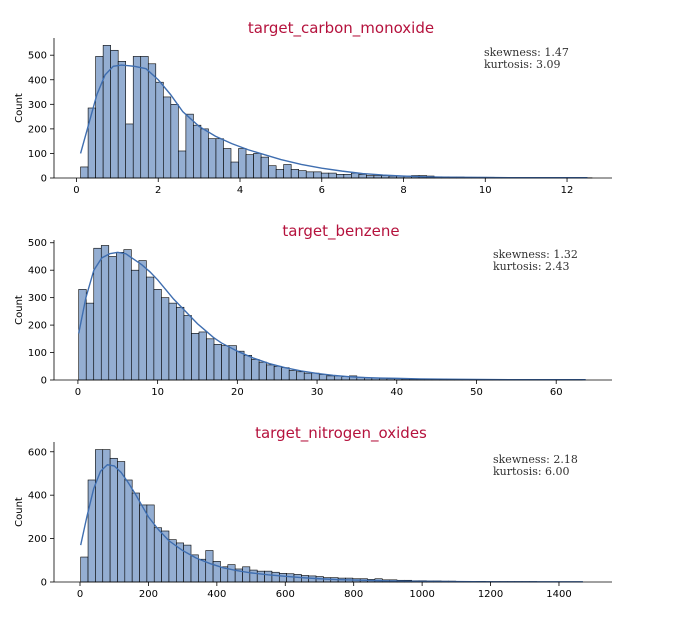 Image resolution: width=682 pixels, height=638 pixels. Describe the element at coordinates (396, 392) in the screenshot. I see `x-tick-label: 40` at that location.